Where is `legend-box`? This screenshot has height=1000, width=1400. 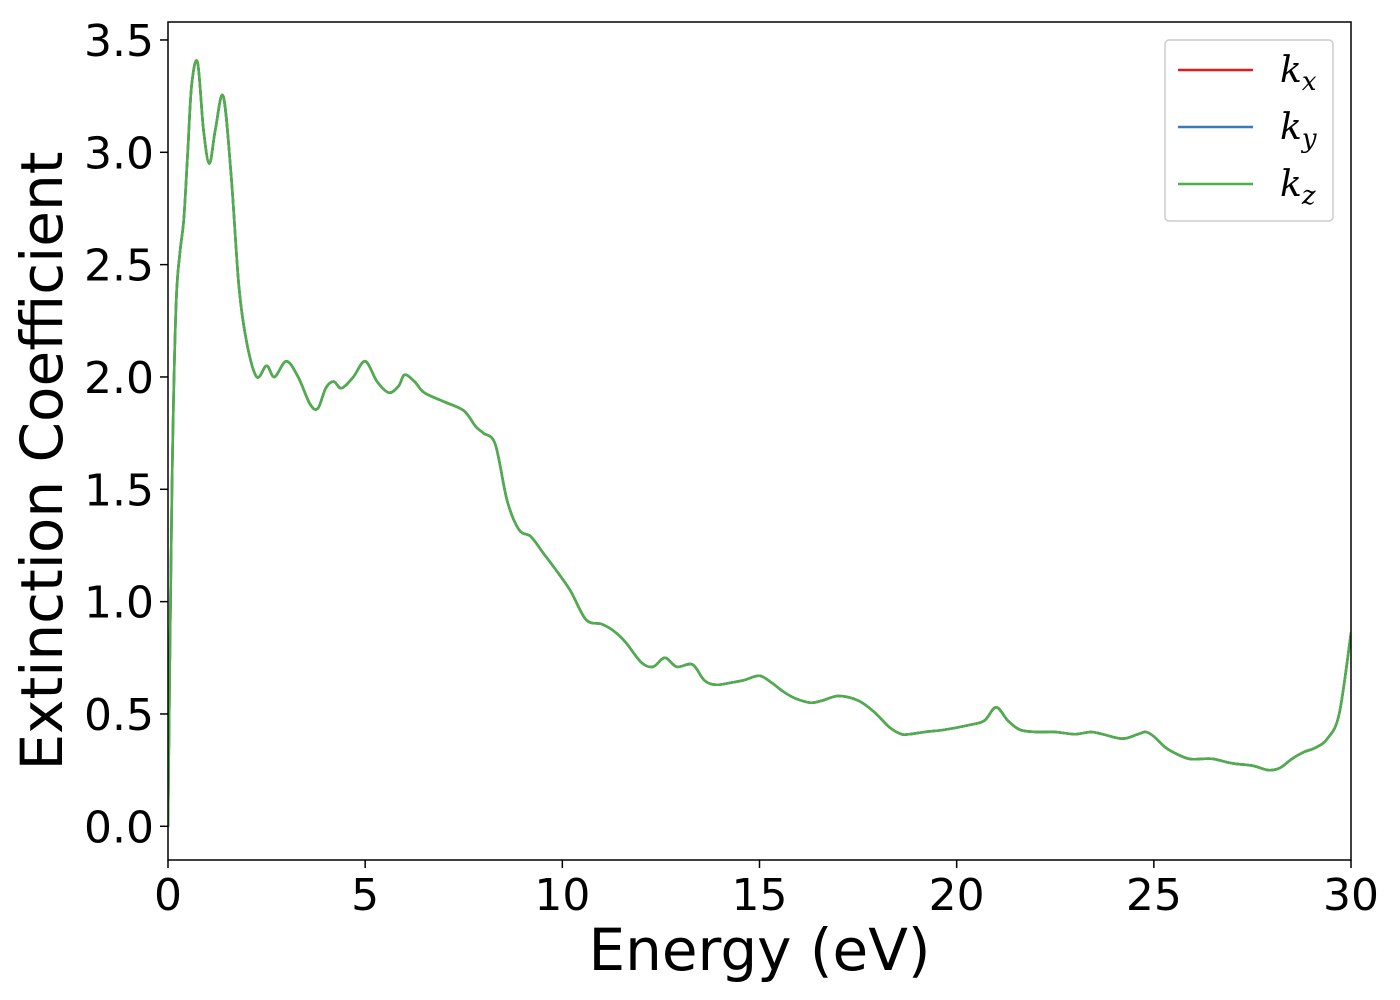
legend-box is located at coordinates (1249, 130).